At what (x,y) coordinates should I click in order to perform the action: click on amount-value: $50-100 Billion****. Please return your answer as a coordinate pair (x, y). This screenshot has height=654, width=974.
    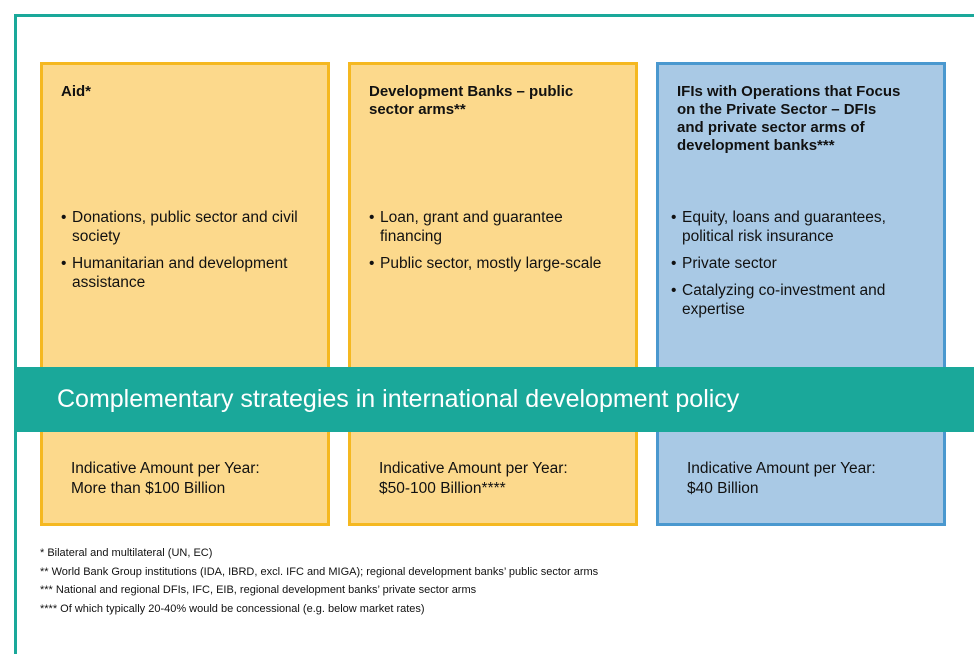
    Looking at the image, I should click on (442, 488).